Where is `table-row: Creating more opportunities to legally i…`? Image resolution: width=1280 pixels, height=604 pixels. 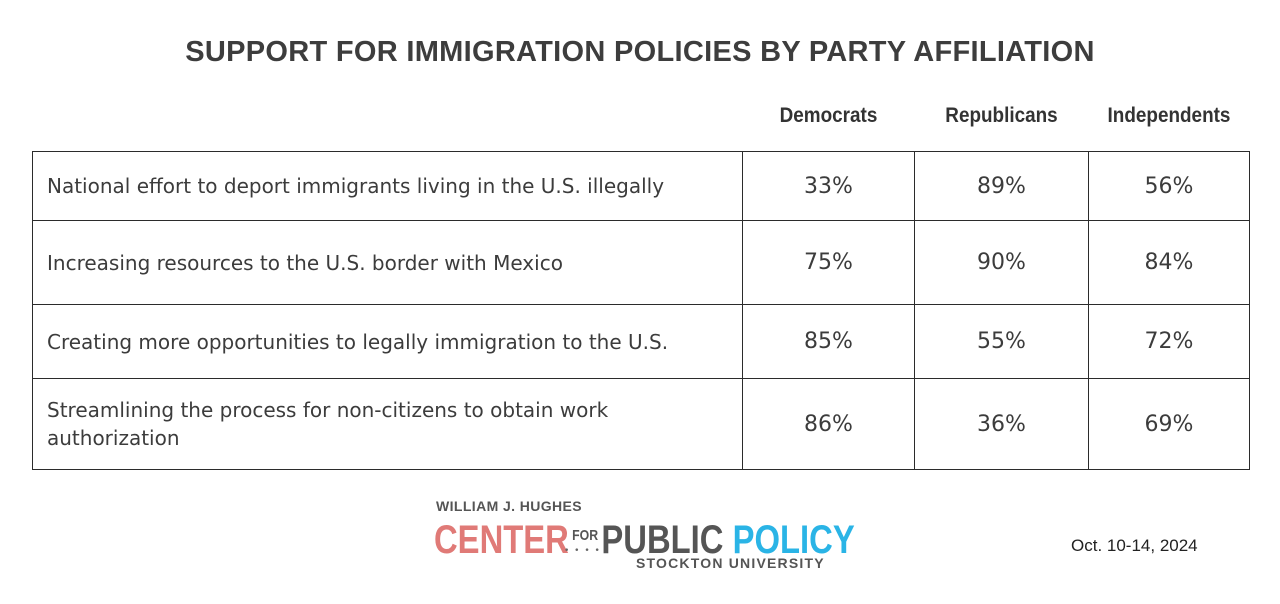
table-row: Creating more opportunities to legally i… is located at coordinates (641, 341).